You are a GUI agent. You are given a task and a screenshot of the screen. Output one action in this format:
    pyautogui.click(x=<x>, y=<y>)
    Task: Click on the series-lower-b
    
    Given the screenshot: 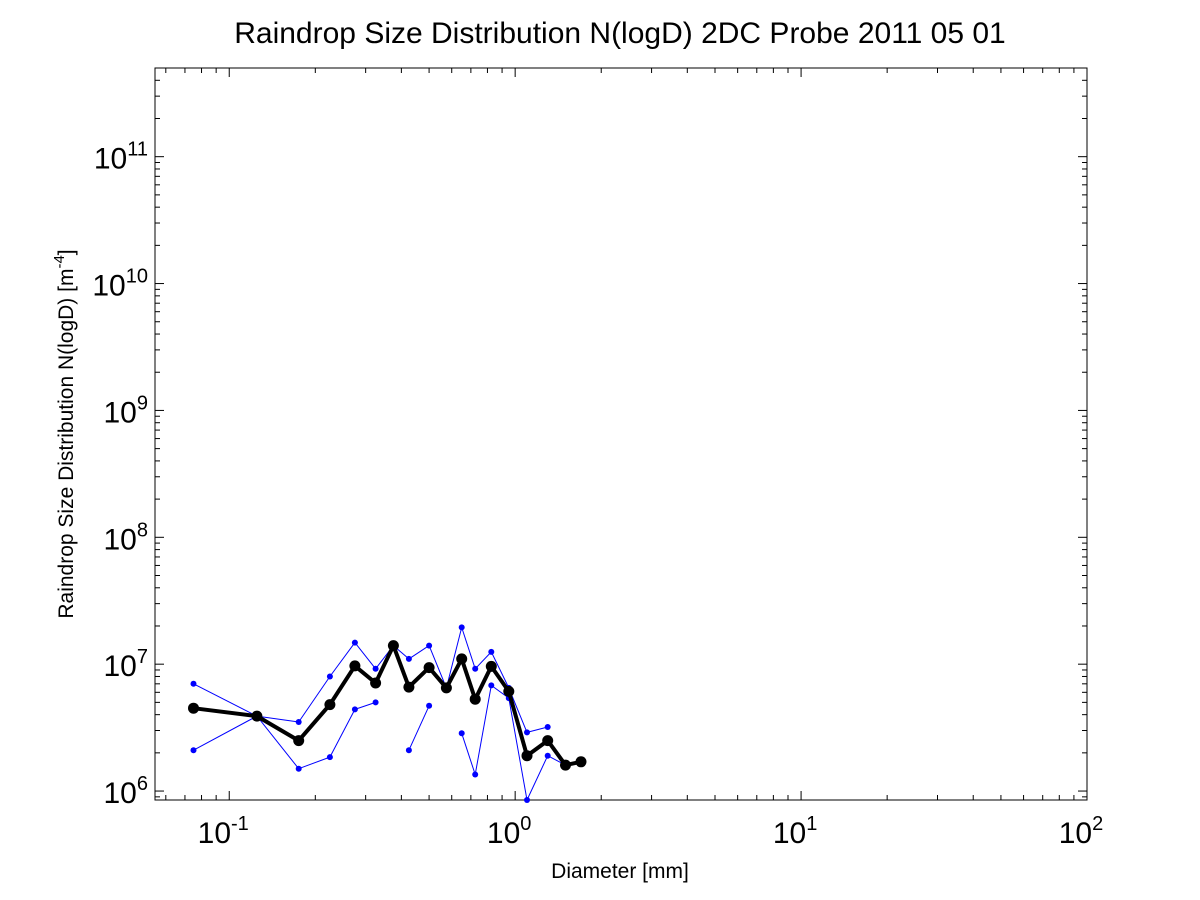 What is the action you would take?
    pyautogui.click(x=419, y=728)
    